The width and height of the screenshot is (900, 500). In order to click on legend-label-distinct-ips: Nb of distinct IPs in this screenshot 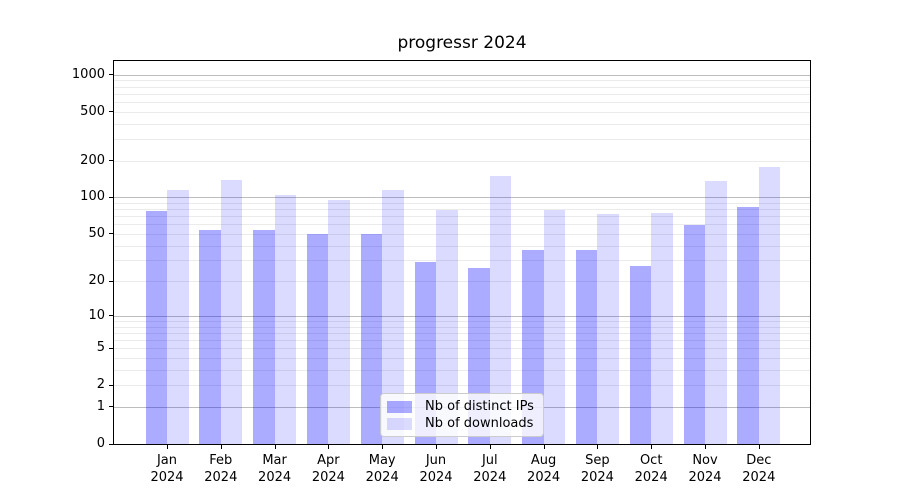, I will do `click(479, 406)`.